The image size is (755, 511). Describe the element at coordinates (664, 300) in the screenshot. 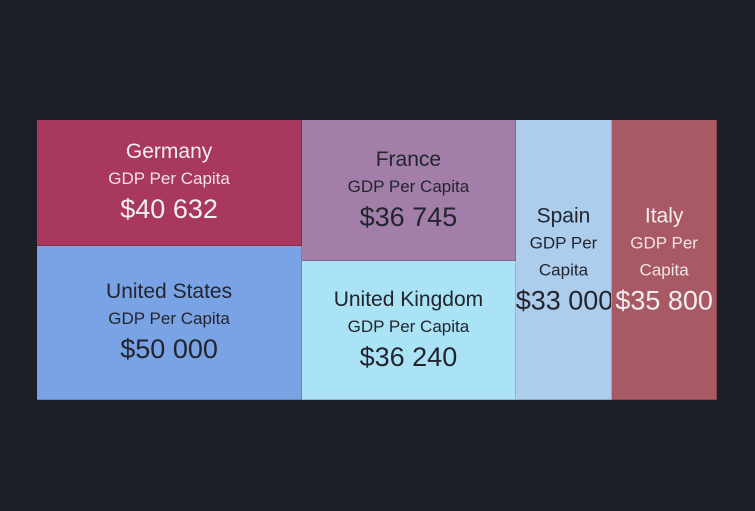

I see `tile-value-label: $35 800` at that location.